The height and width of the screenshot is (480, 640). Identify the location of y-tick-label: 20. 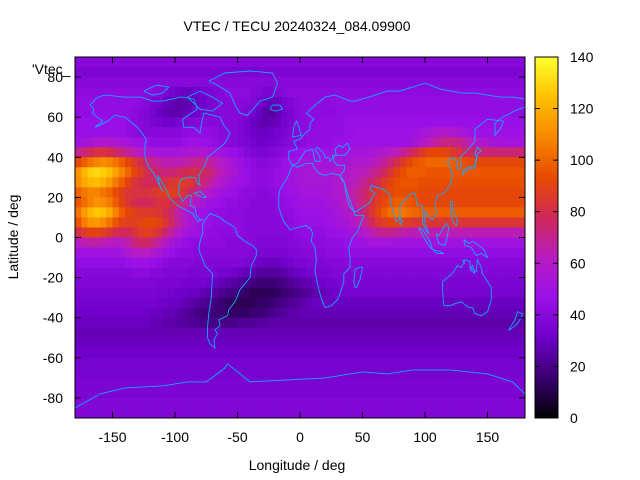
(55, 197).